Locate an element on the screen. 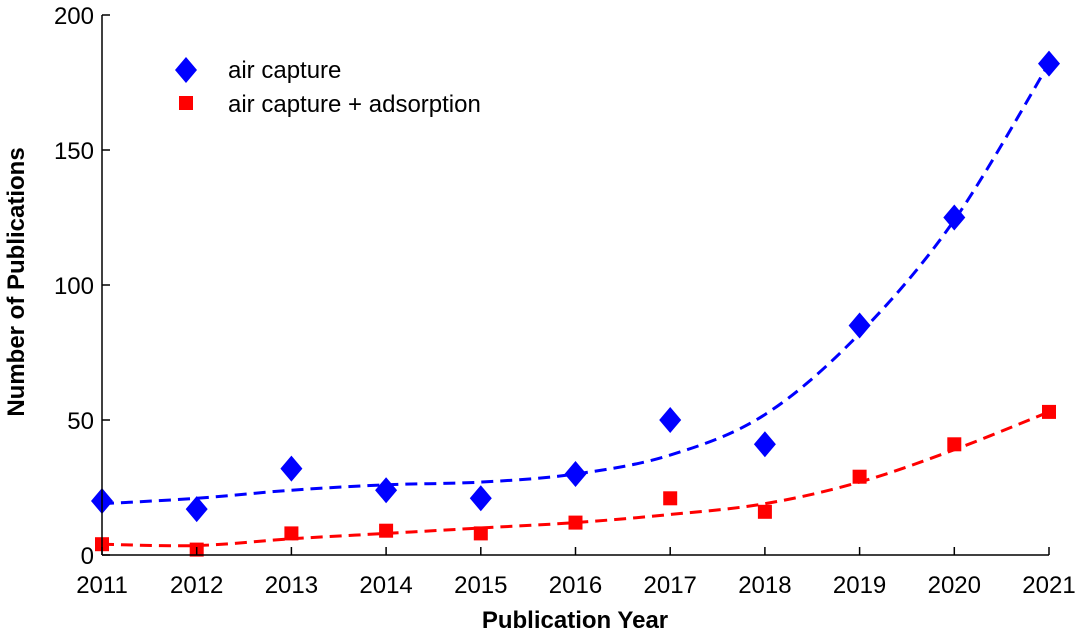 The image size is (1080, 635). legend: air capture air capture + adsorption is located at coordinates (328, 87).